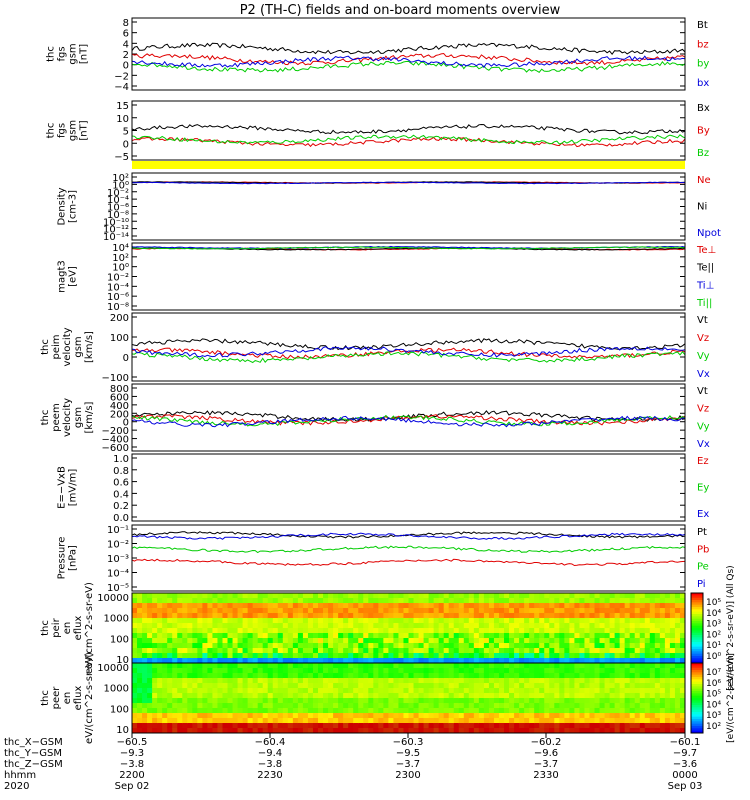 The width and height of the screenshot is (750, 800). I want to click on colorbar-cell, so click(697, 688).